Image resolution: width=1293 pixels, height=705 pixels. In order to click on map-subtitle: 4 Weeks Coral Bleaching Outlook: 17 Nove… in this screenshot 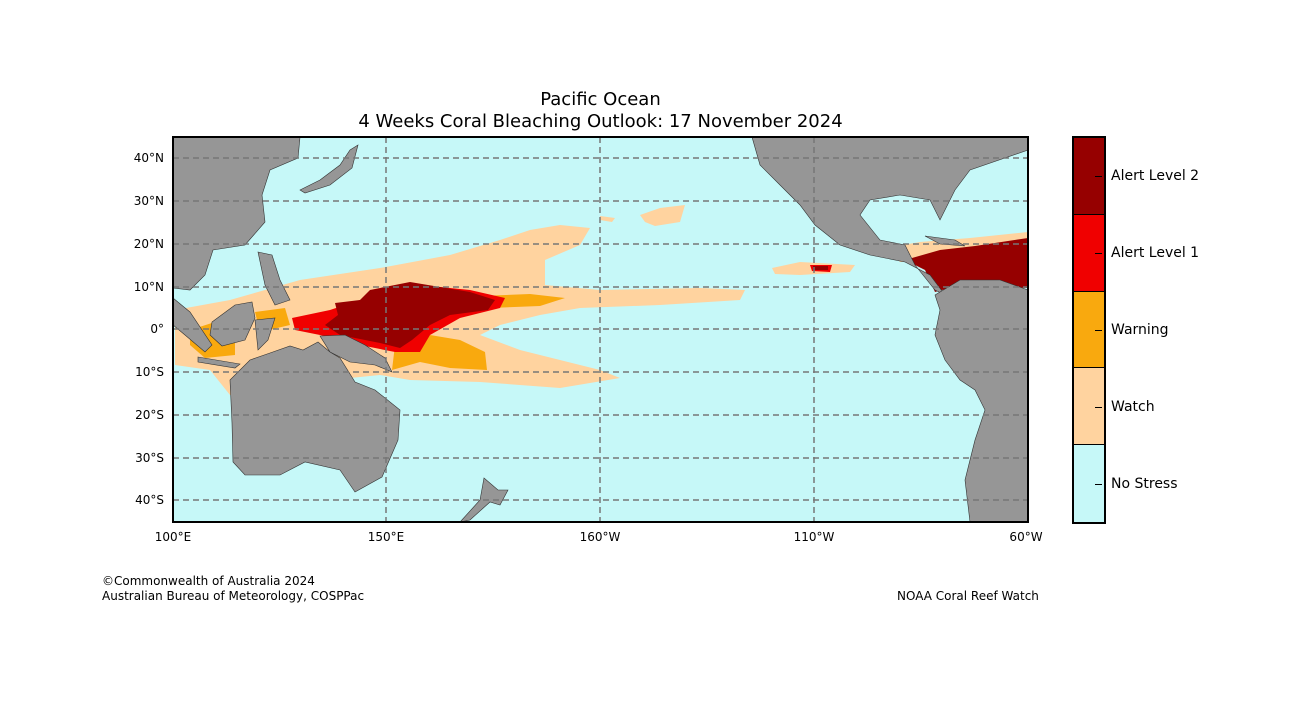, I will do `click(600, 121)`.